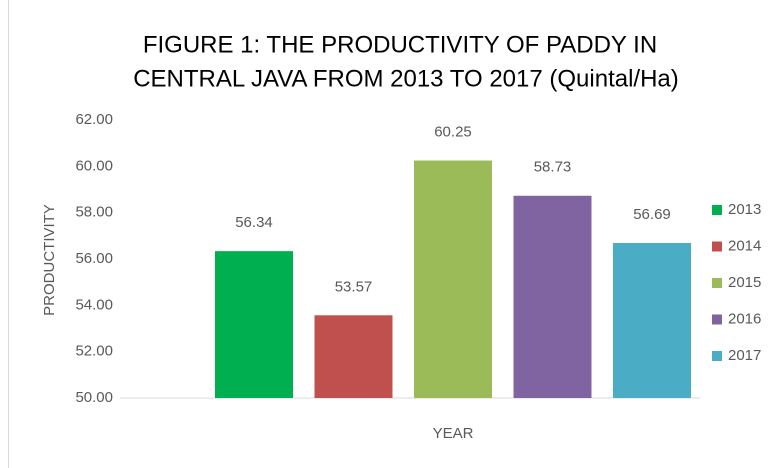 This screenshot has height=468, width=779. I want to click on y-tick-label: 54.00, so click(94, 304).